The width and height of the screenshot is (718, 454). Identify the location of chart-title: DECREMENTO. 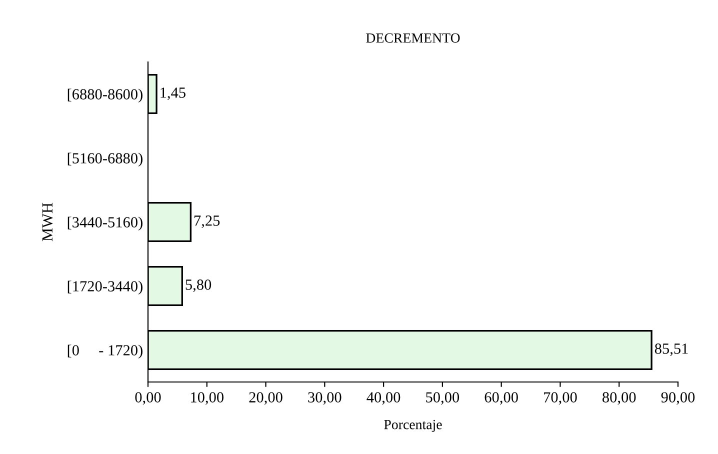
(413, 38).